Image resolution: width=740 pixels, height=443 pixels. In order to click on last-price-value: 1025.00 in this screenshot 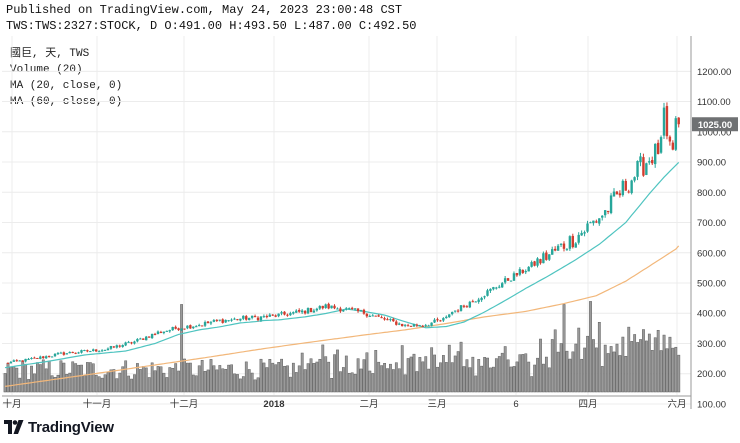, I will do `click(715, 125)`.